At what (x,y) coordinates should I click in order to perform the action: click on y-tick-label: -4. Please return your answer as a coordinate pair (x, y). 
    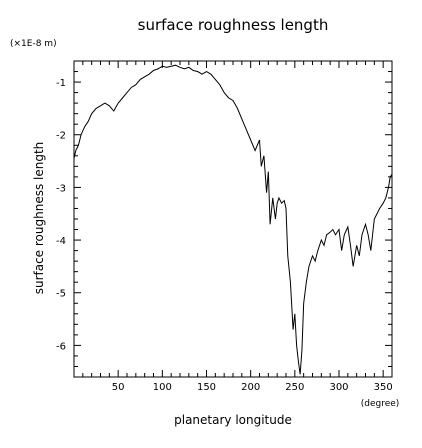
    Looking at the image, I should click on (61, 241).